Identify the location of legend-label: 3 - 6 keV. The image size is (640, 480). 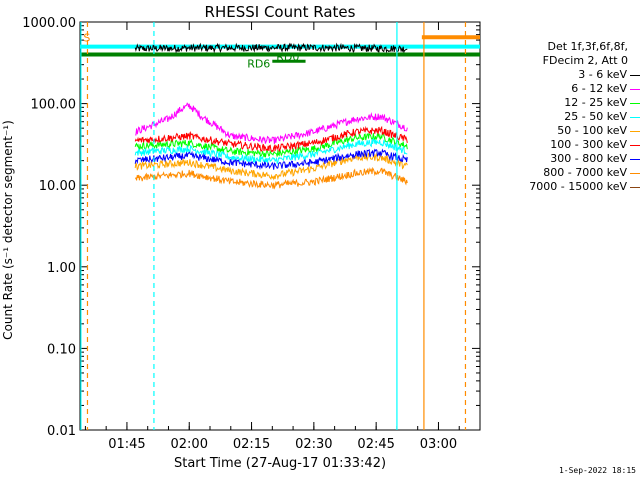
(602, 74).